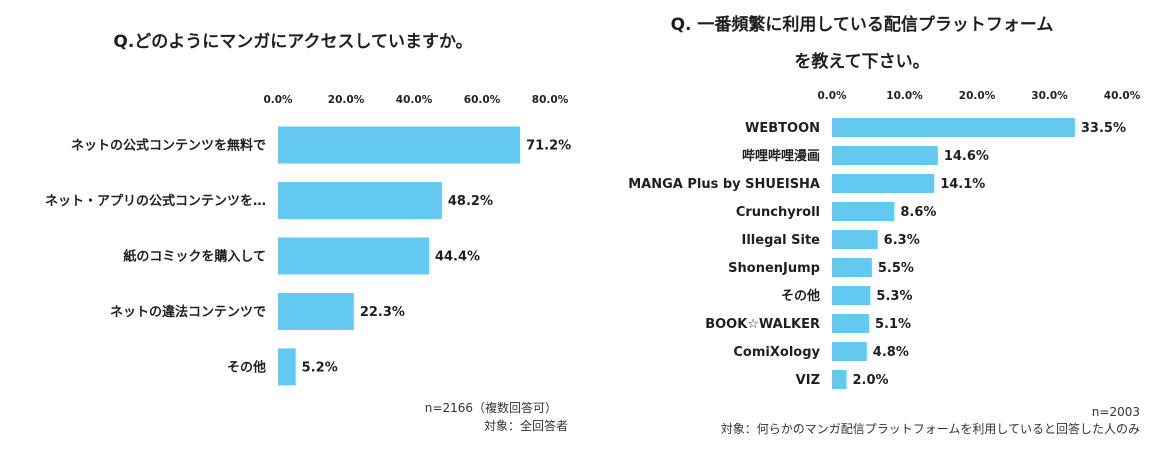 The image size is (1155, 449). Describe the element at coordinates (930, 428) in the screenshot. I see `right-target-note: 対象：何らかのマンガ配信プラットフォームを利用していると回答した人のみ` at that location.